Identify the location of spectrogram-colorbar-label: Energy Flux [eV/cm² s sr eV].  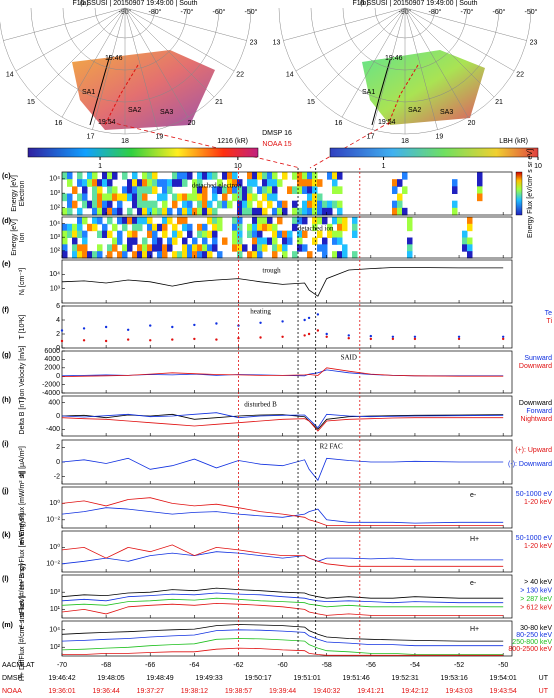
(530, 193).